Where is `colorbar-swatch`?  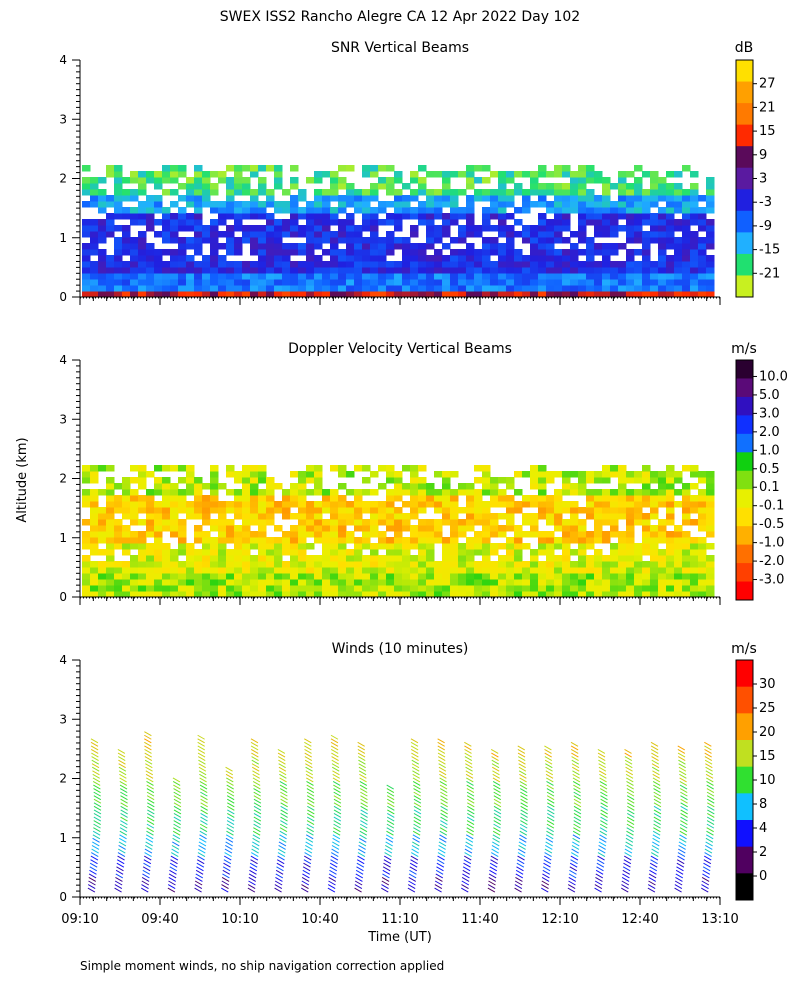 colorbar-swatch is located at coordinates (744, 554).